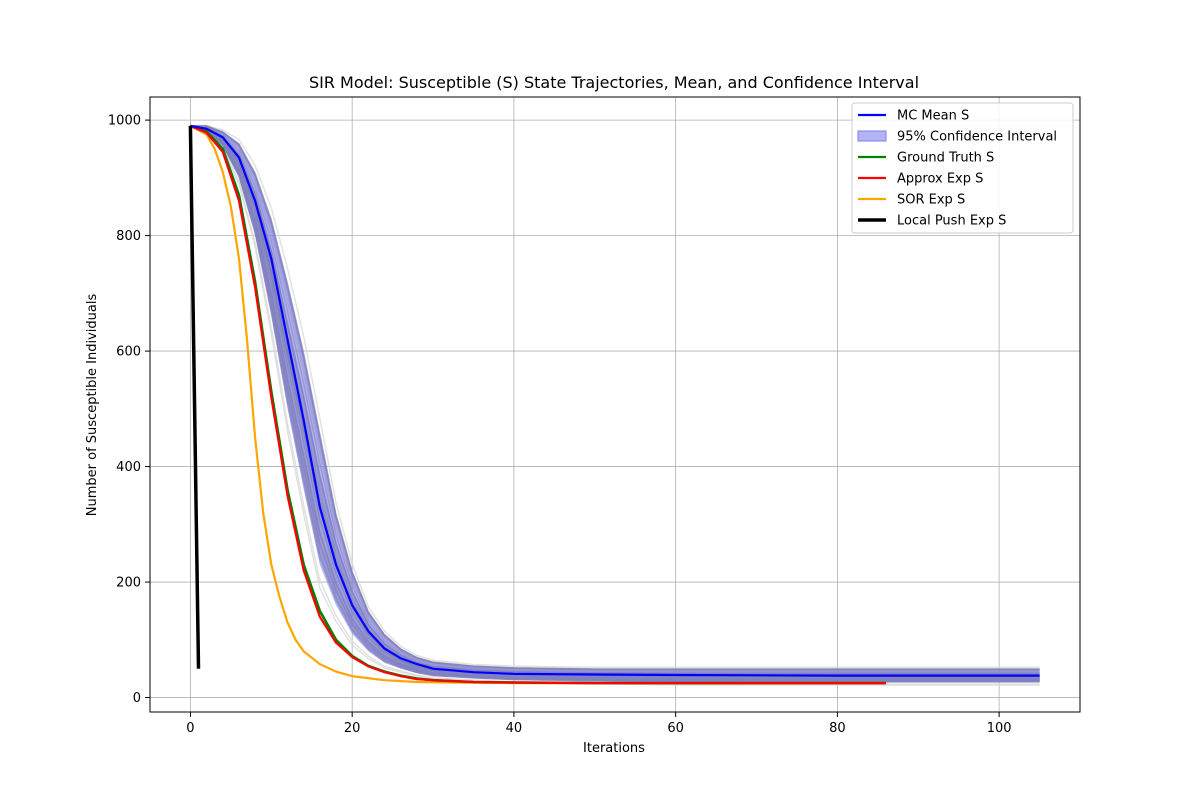  I want to click on y-tick-label: 800, so click(128, 236).